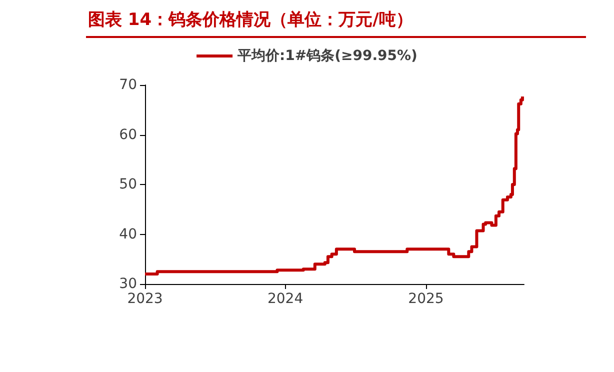 The height and width of the screenshot is (372, 614). Describe the element at coordinates (250, 20) in the screenshot. I see `chart-title: 图表 14：钨条价格情况（单位：万元/吨）` at that location.